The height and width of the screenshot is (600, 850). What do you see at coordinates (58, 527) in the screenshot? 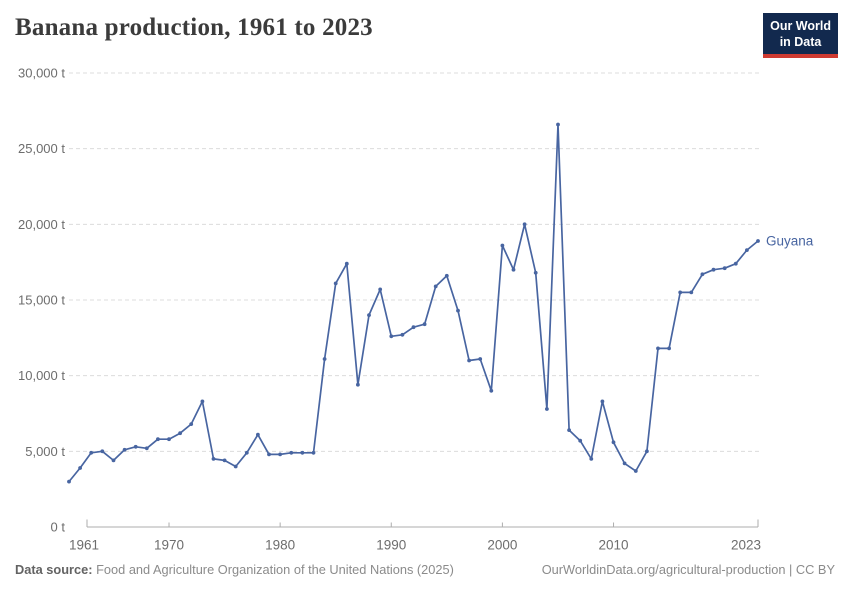
I see `y-tick-label: 0 t` at bounding box center [58, 527].